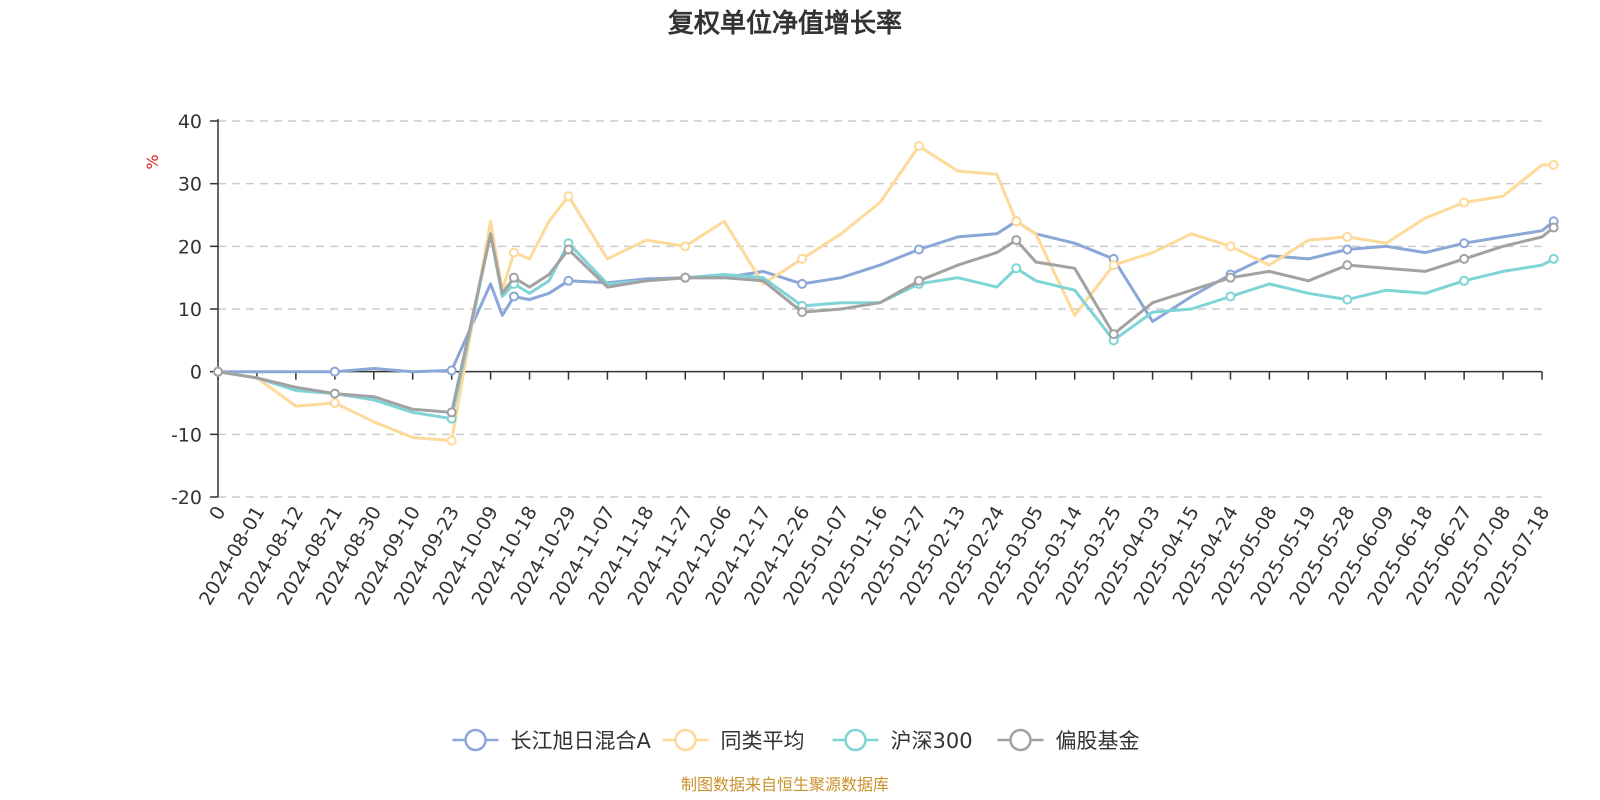  I want to click on legend-item: 偏股基金, so click(1068, 740).